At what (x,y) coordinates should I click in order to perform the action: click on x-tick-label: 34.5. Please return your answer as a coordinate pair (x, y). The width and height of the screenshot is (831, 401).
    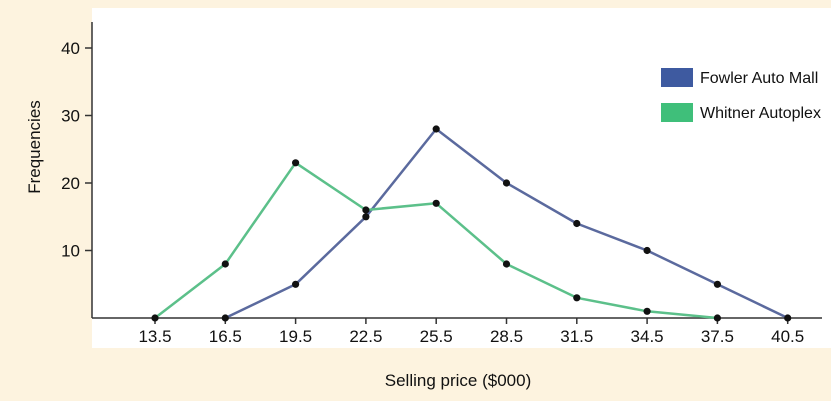
    Looking at the image, I should click on (647, 336).